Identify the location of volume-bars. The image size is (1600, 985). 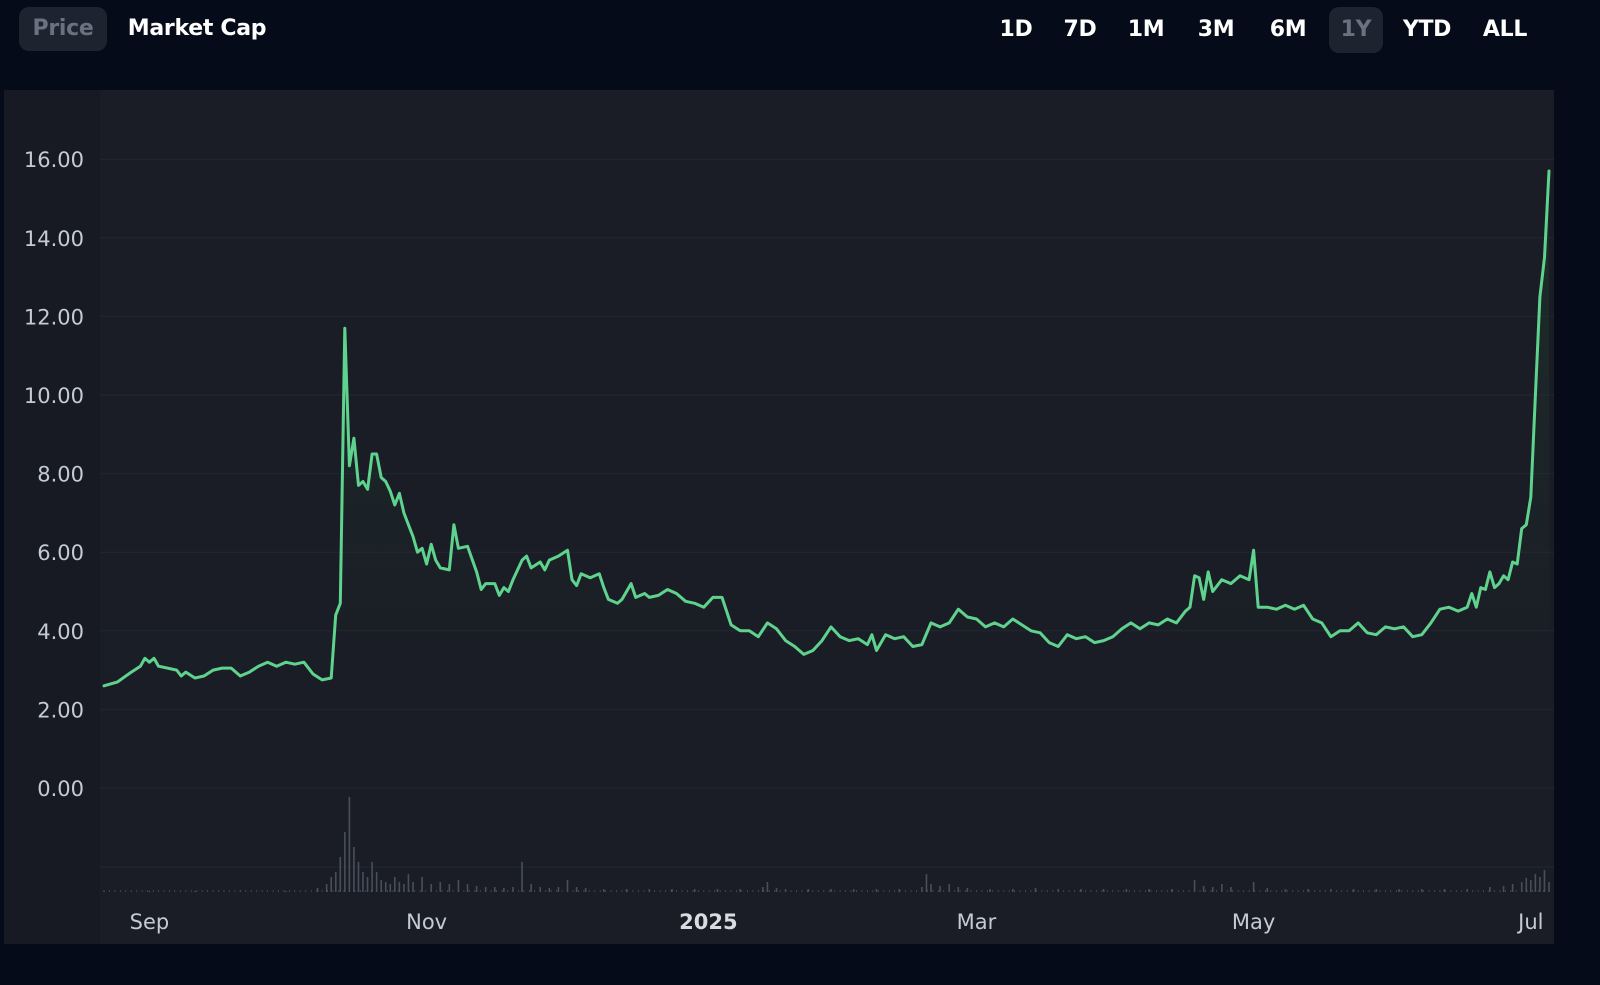
(826, 844).